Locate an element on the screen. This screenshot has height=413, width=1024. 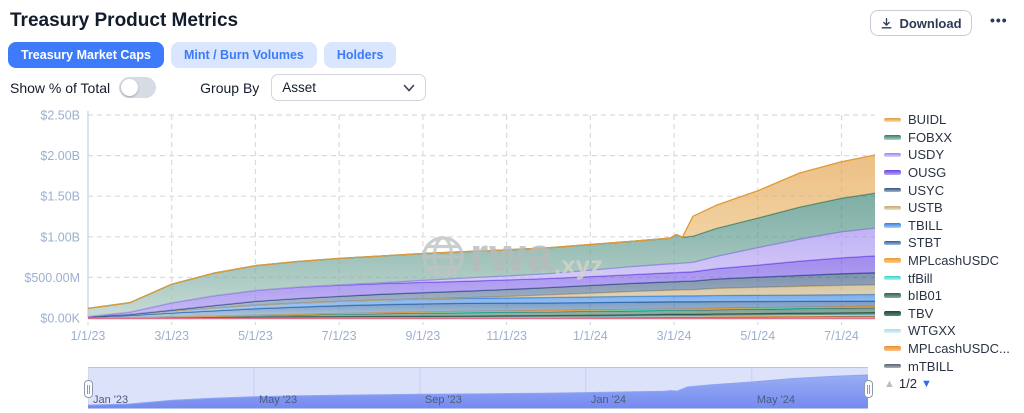
x-axis-tick: 3/1/23 is located at coordinates (171, 336).